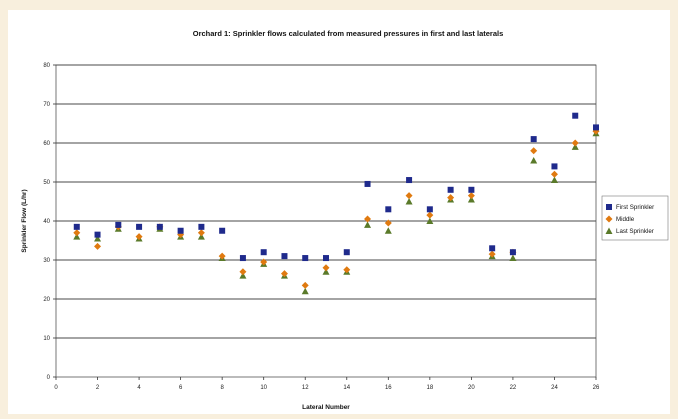 This screenshot has height=419, width=678. I want to click on x-tick-label: 4, so click(139, 388).